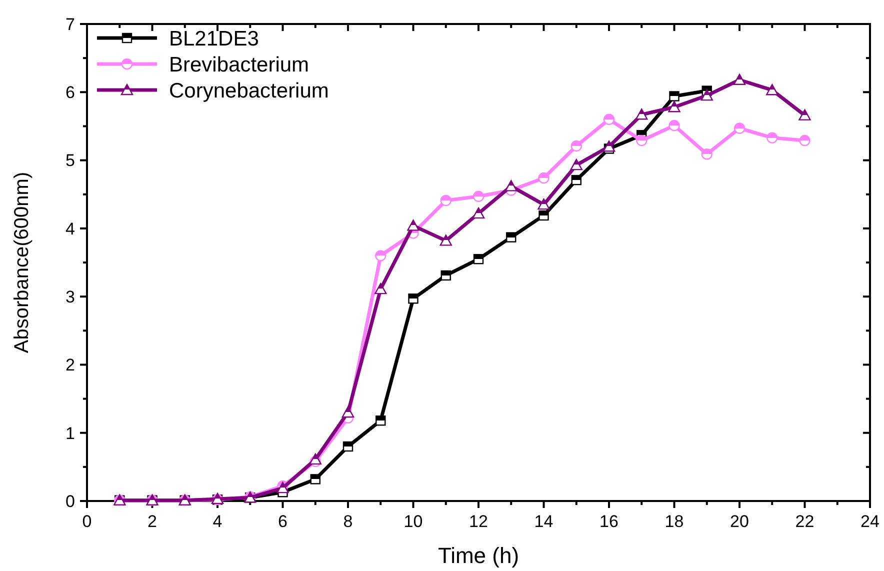  Describe the element at coordinates (70, 228) in the screenshot. I see `y-tick-label: 4` at that location.